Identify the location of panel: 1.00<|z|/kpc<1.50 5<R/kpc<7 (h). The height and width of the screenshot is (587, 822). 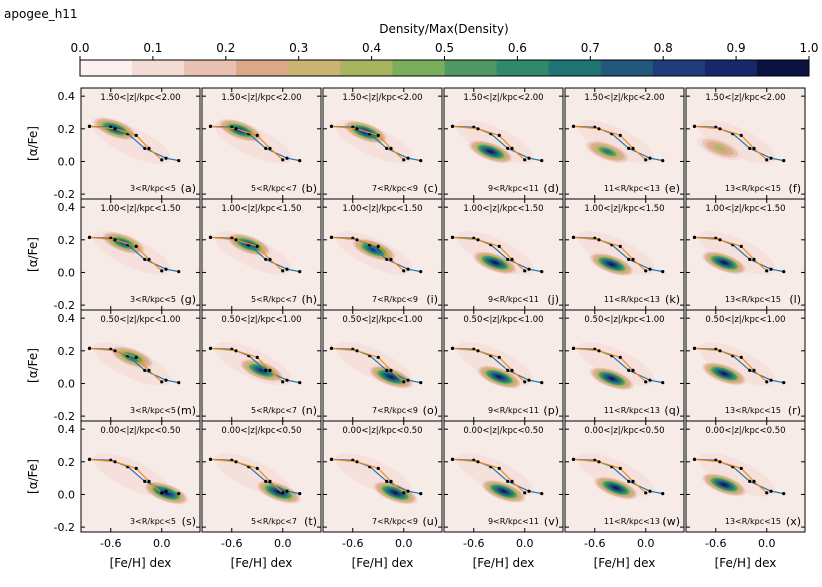
(261, 254).